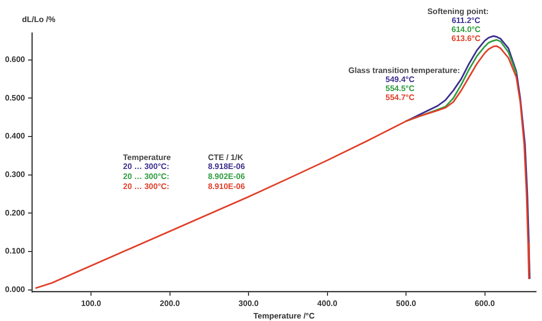 The height and width of the screenshot is (321, 542). Describe the element at coordinates (227, 177) in the screenshot. I see `annotation: 8.902E-06` at that location.